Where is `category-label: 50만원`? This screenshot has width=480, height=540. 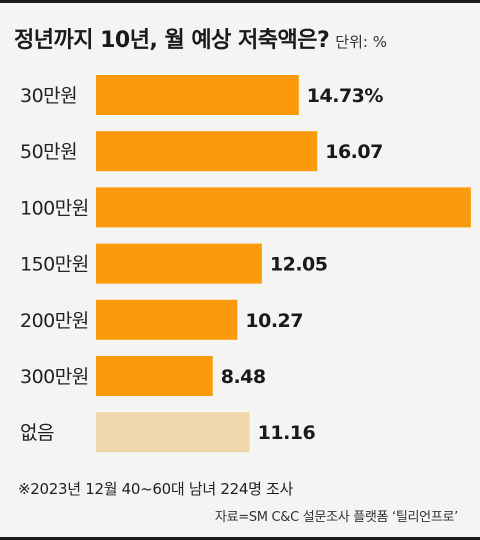 category-label: 50만원 is located at coordinates (48, 152).